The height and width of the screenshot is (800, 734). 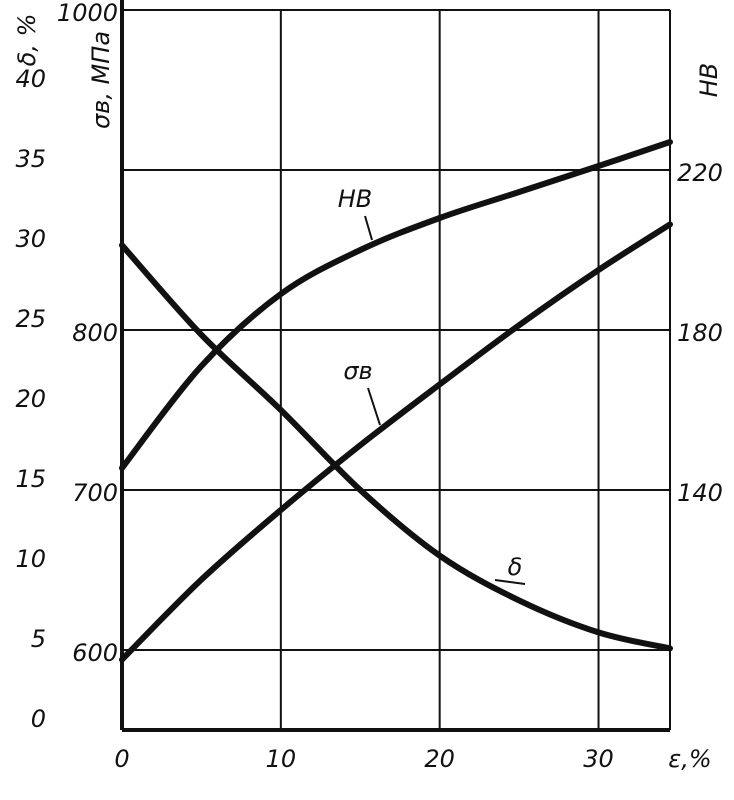 I want to click on y2-axis-title: σв, МПа, so click(x=101, y=80).